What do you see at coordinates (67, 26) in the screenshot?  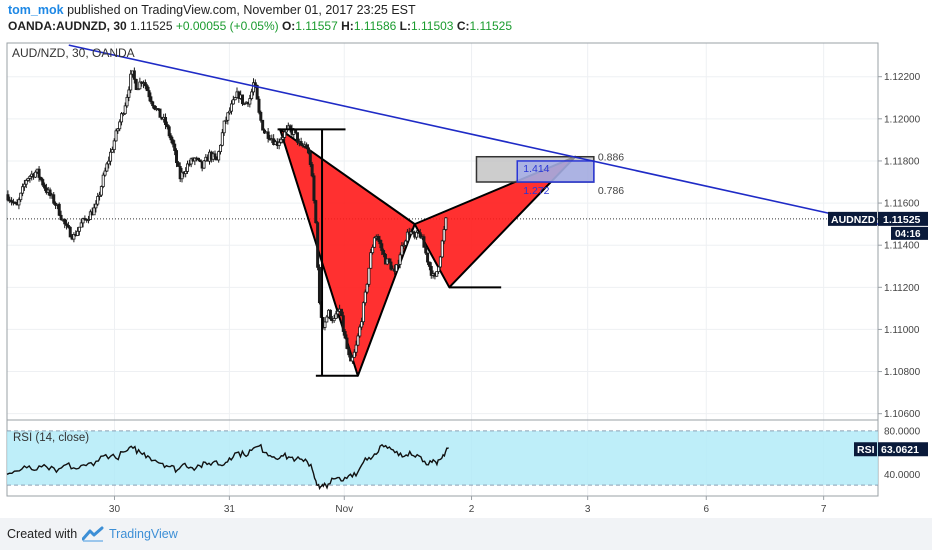 I see `ticker-label: OANDA:AUDNZD, 30` at bounding box center [67, 26].